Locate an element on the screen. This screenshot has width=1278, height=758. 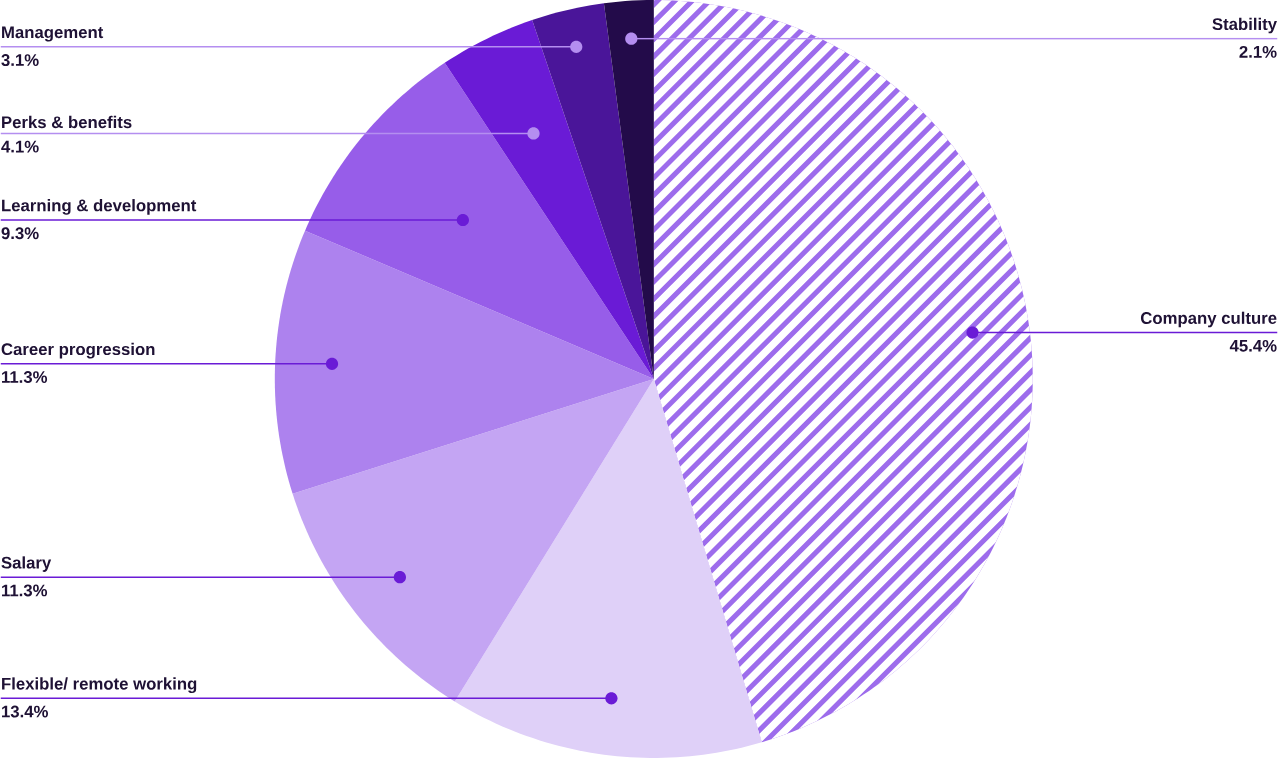
slice-label: Learning & development is located at coordinates (99, 207).